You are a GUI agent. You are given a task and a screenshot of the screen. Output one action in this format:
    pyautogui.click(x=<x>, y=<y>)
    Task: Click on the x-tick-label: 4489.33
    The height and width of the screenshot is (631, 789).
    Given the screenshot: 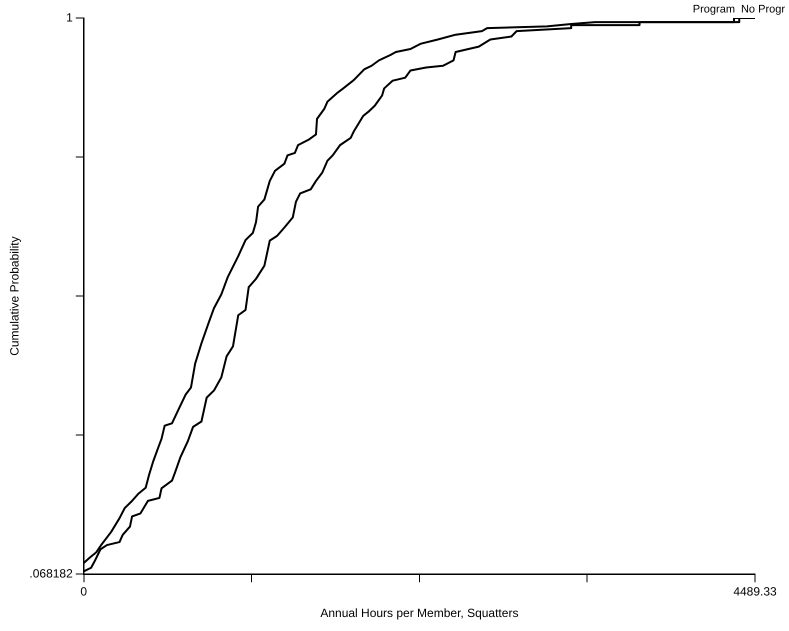 What is the action you would take?
    pyautogui.click(x=755, y=591)
    